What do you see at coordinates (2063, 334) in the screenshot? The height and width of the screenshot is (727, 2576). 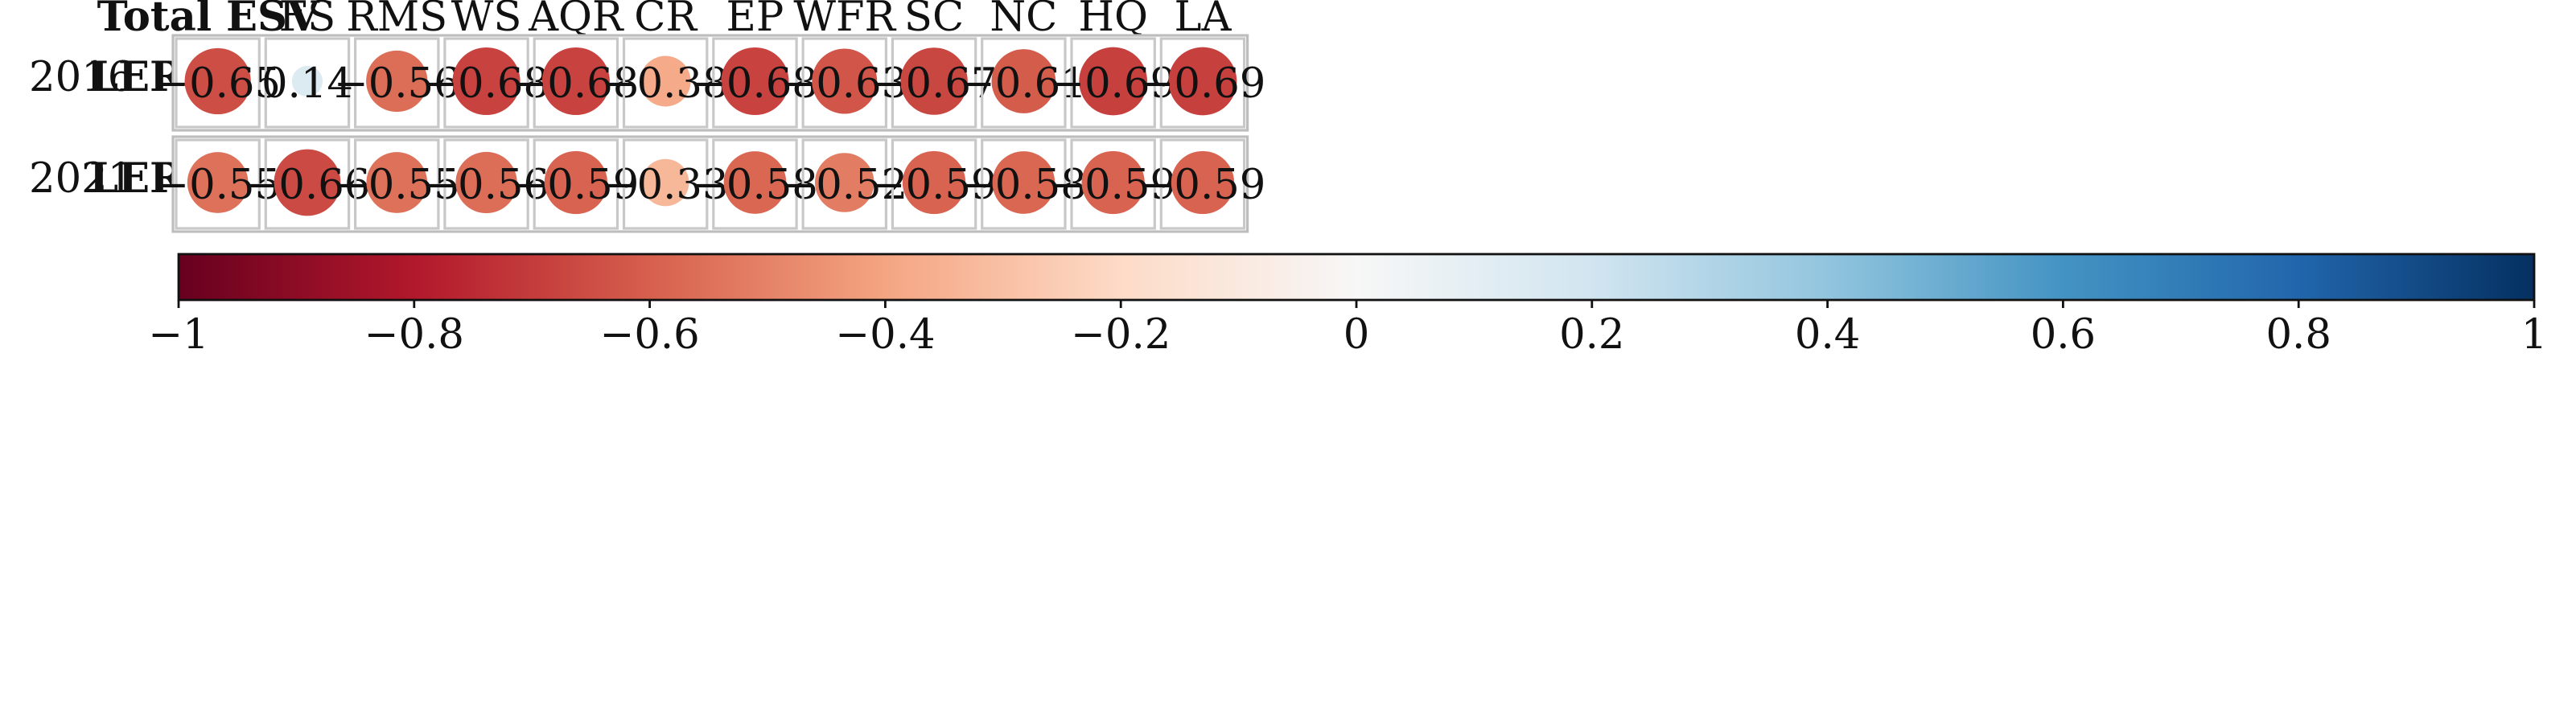 I see `colorbar-tick-label: 0.6` at bounding box center [2063, 334].